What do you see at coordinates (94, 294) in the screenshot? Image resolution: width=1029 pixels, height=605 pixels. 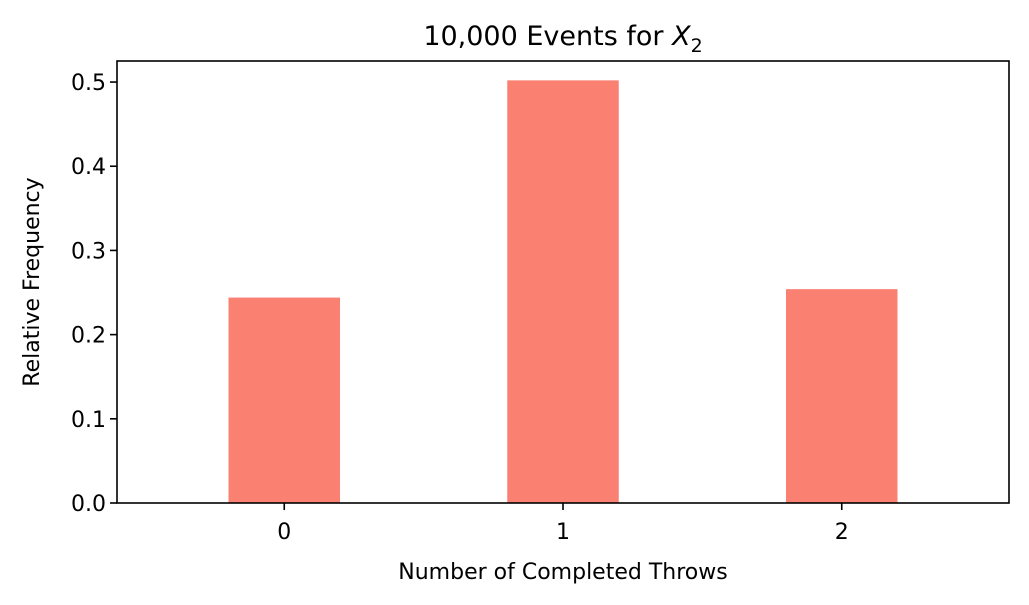 I see `y-axis-ticks: 0.0 0.1 0.2 0.3 0.4 0.5` at bounding box center [94, 294].